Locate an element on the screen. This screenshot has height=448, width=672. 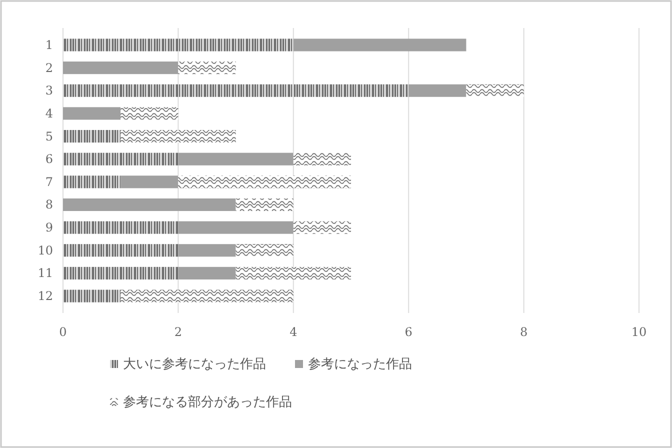
x-tick-label: 8 is located at coordinates (524, 332).